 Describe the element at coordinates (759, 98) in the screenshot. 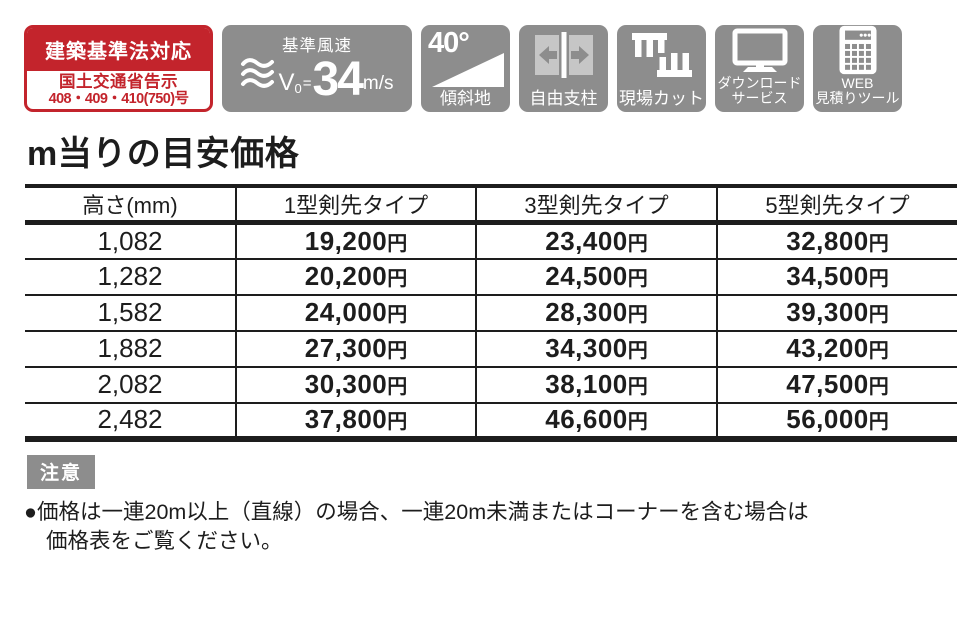

I see `download-label-line2: サービス` at that location.